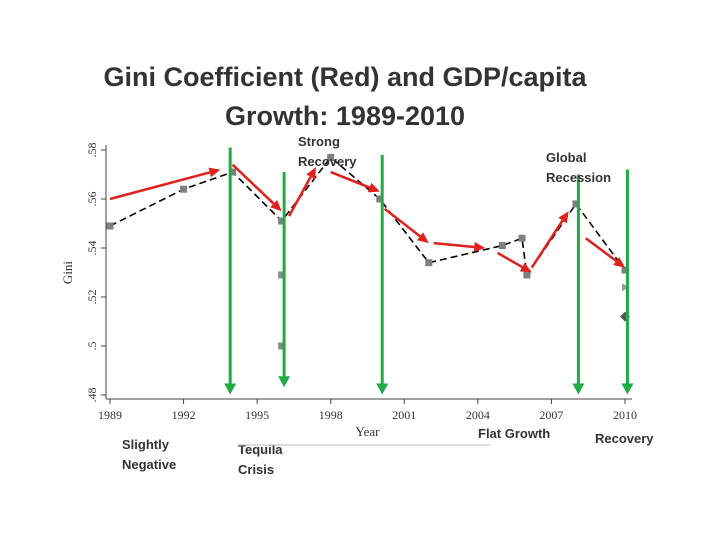 The image size is (720, 540). What do you see at coordinates (92, 199) in the screenshot?
I see `y-tick-label: .56` at bounding box center [92, 199].